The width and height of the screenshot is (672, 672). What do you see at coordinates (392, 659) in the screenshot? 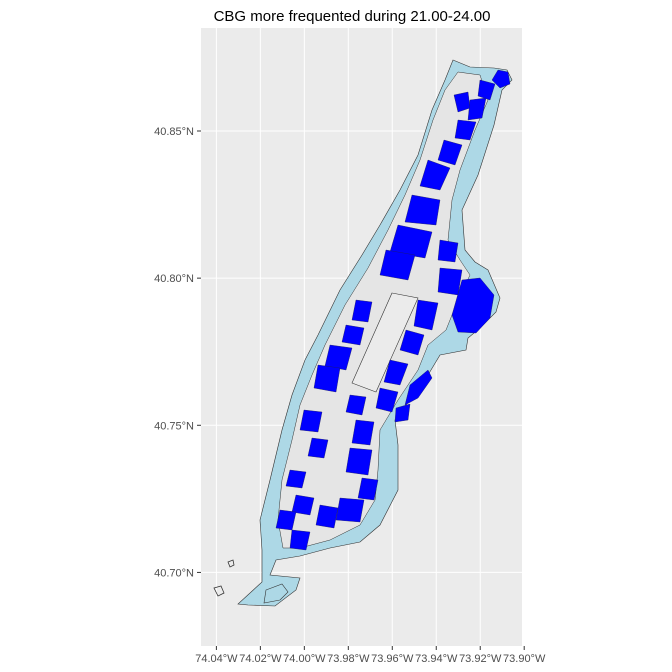
I see `x-tick-label: 73.96°W` at bounding box center [392, 659].